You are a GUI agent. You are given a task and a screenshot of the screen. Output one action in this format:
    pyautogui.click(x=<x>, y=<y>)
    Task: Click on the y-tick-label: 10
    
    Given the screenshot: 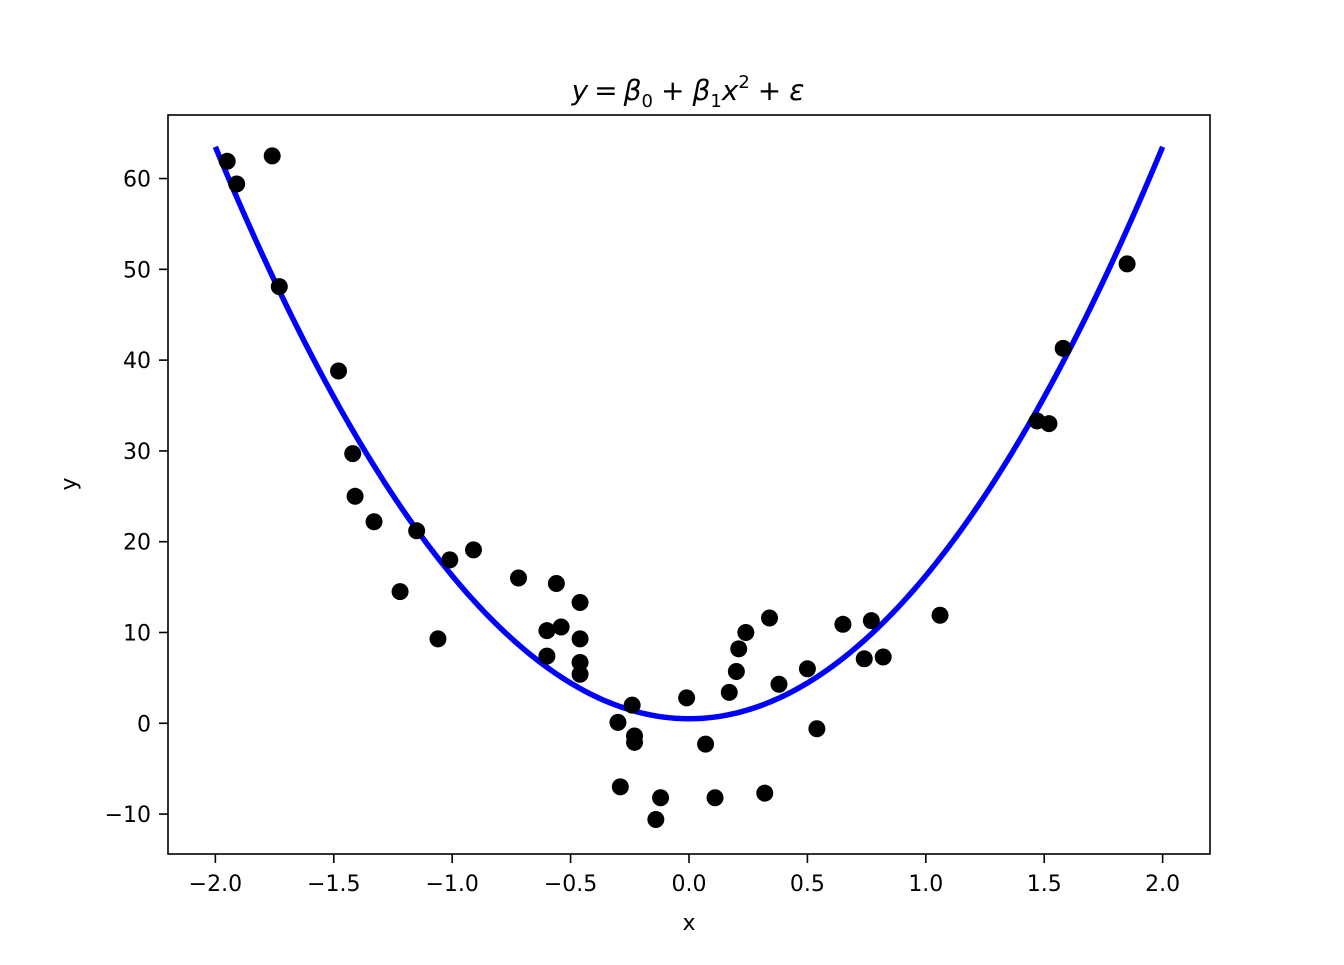 What is the action you would take?
    pyautogui.click(x=137, y=633)
    